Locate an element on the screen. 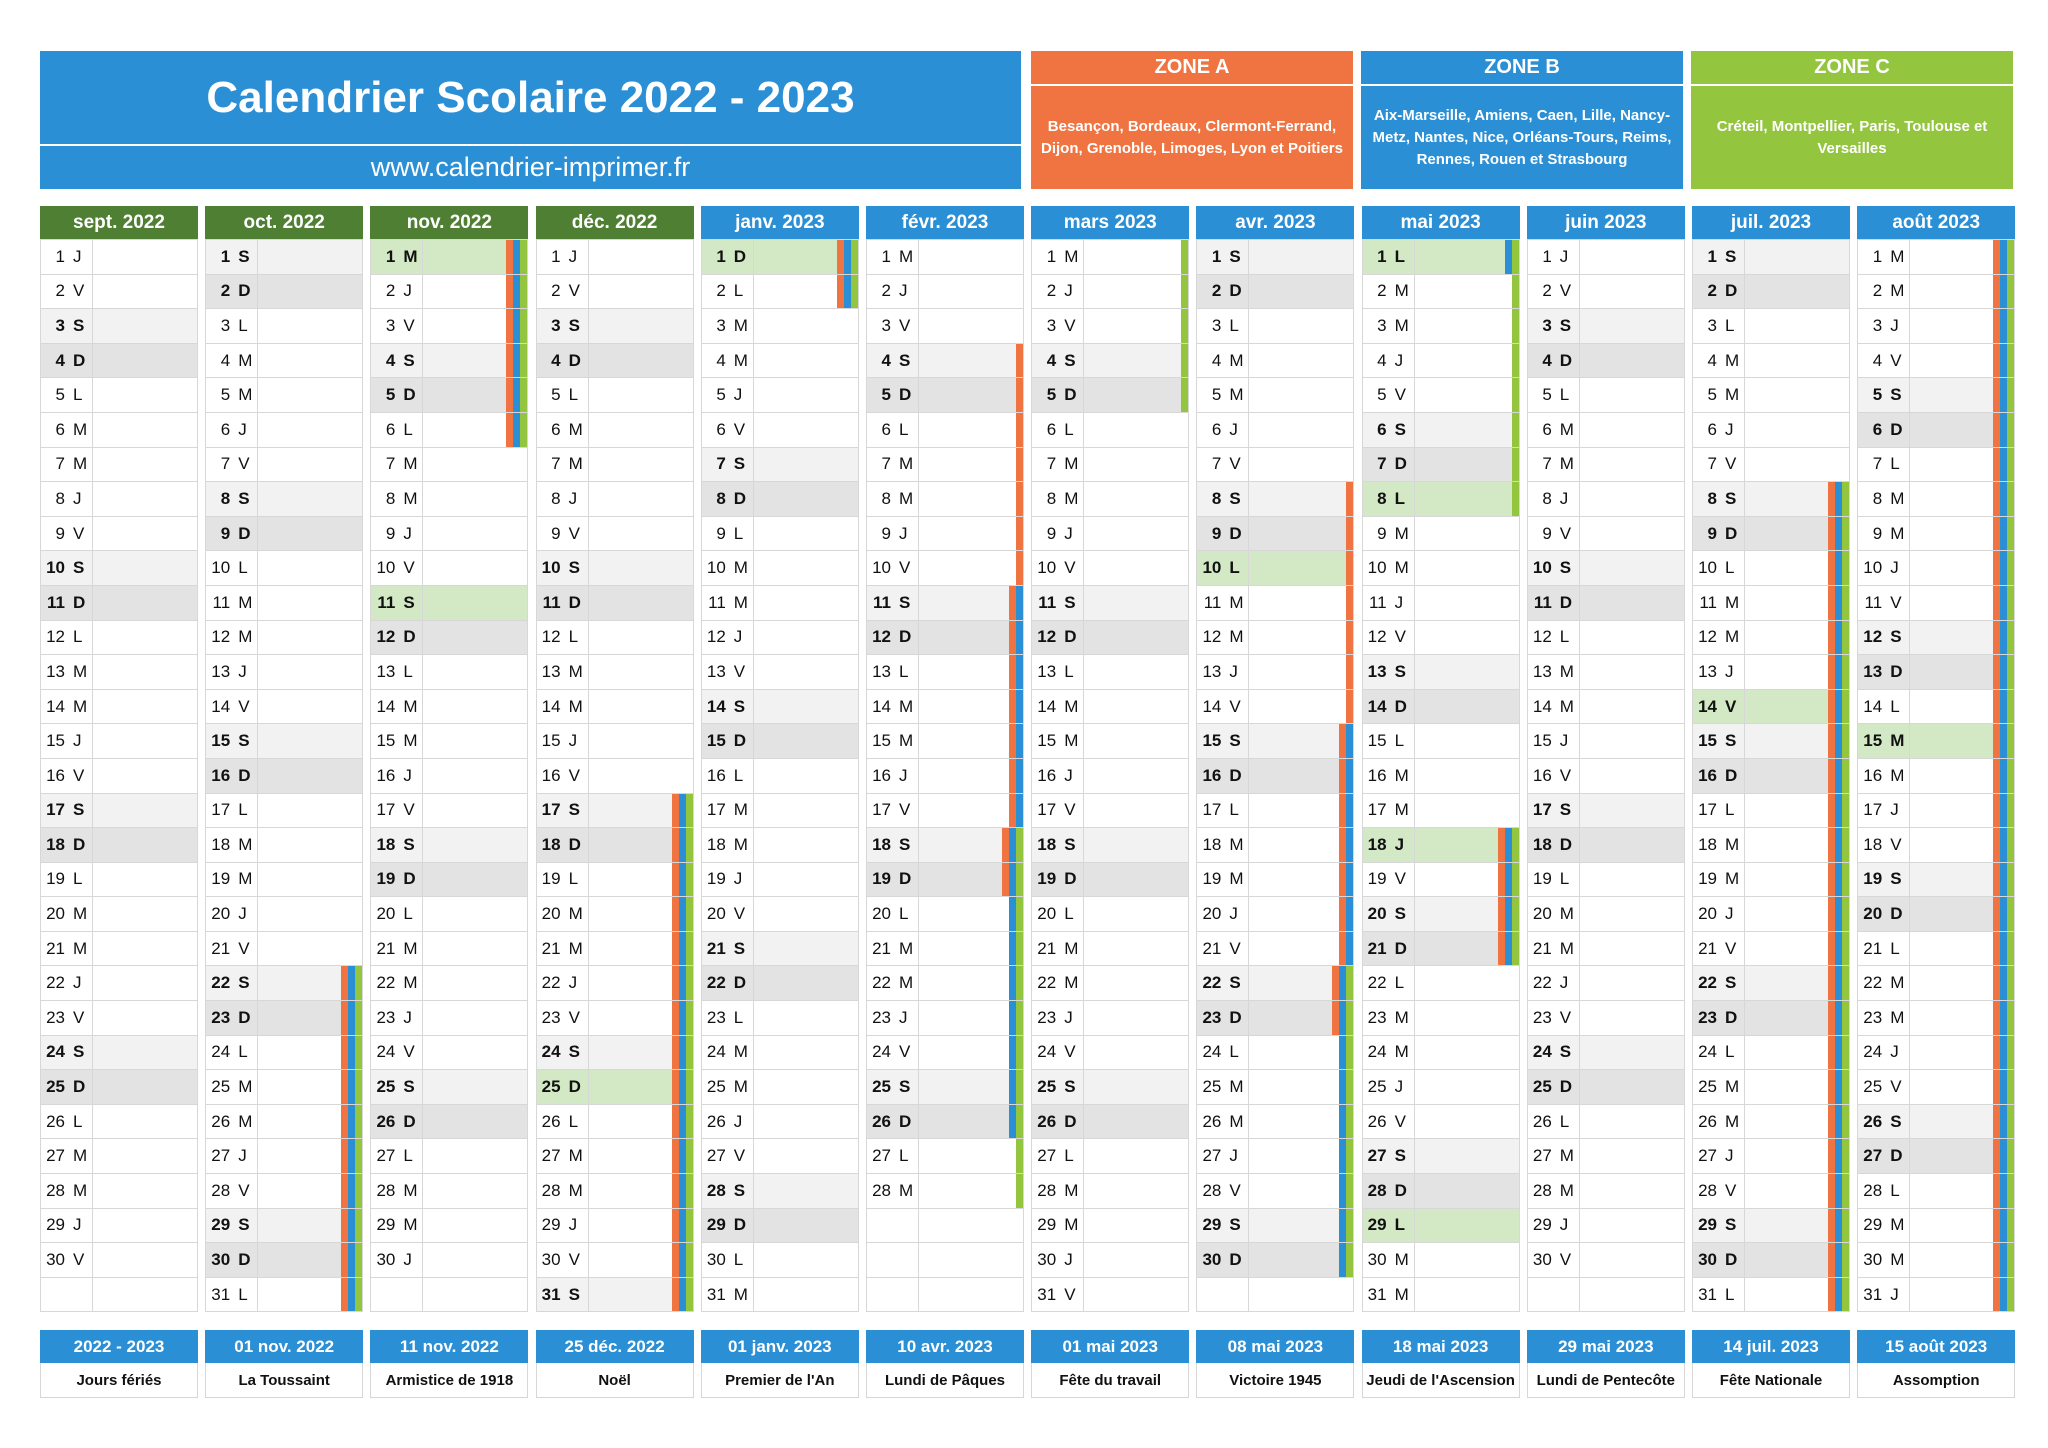 This screenshot has height=1448, width=2048. day-cell: 19 D is located at coordinates (449, 879).